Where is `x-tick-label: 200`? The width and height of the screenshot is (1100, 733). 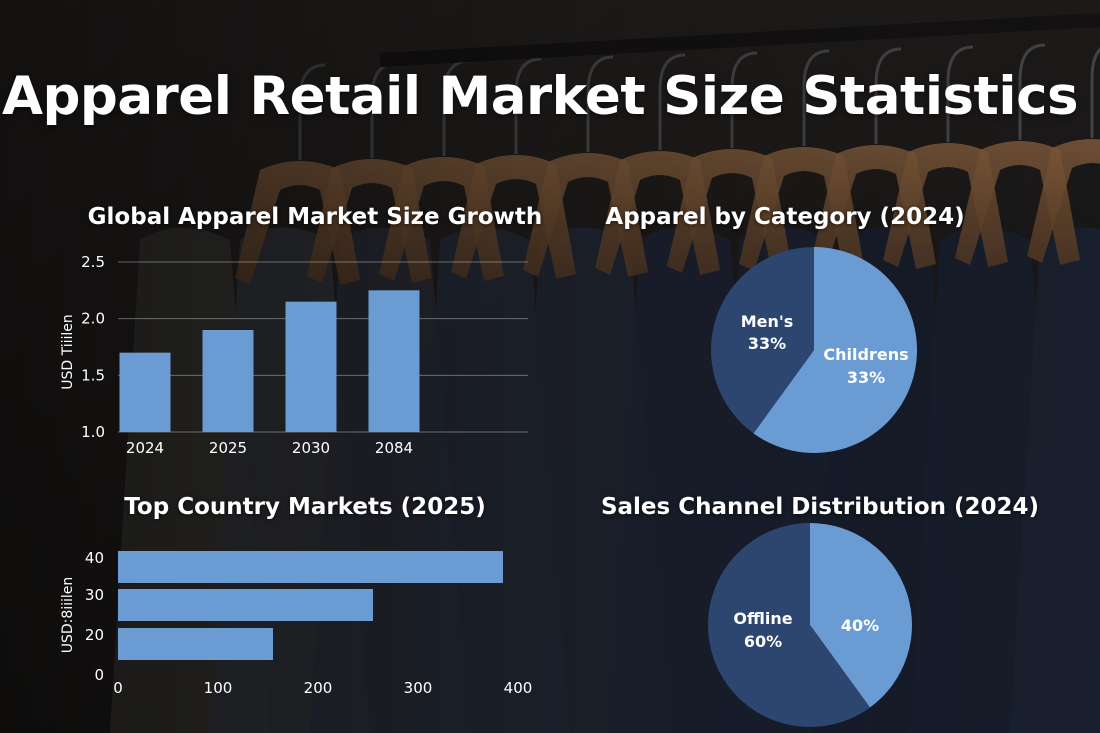 x-tick-label: 200 is located at coordinates (318, 688).